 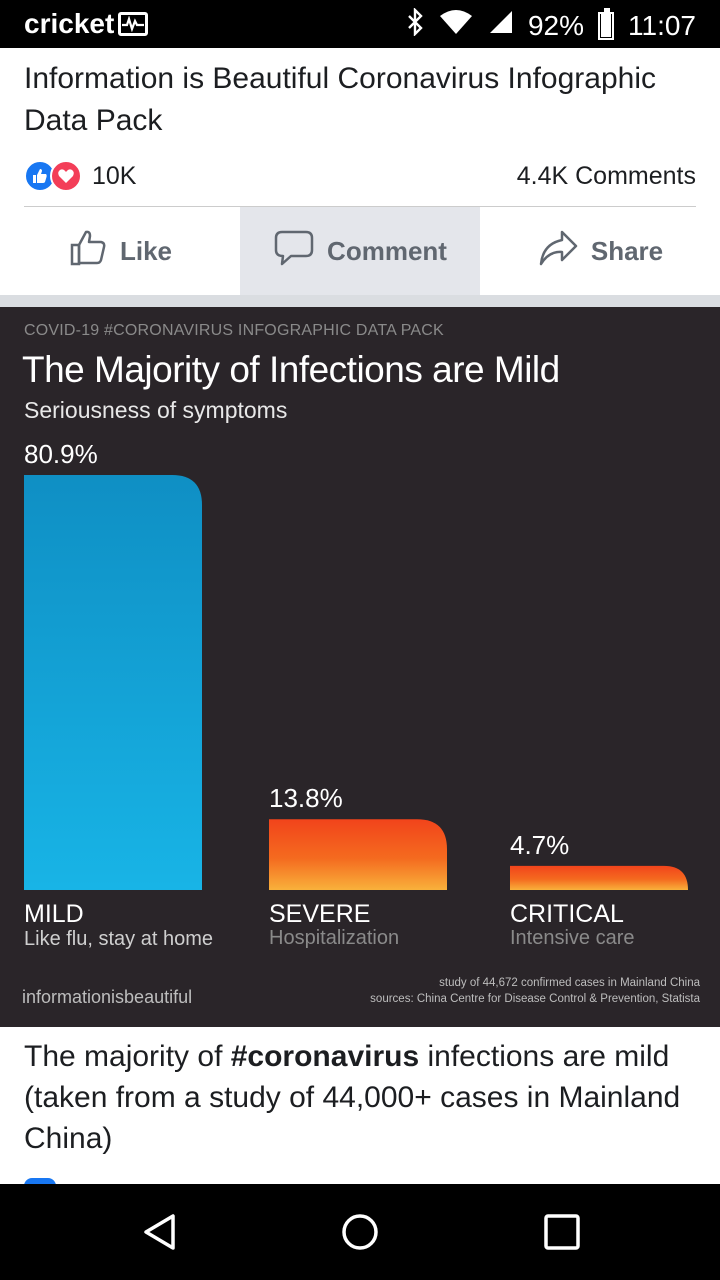 What do you see at coordinates (558, 251) in the screenshot?
I see `share-arrow-icon` at bounding box center [558, 251].